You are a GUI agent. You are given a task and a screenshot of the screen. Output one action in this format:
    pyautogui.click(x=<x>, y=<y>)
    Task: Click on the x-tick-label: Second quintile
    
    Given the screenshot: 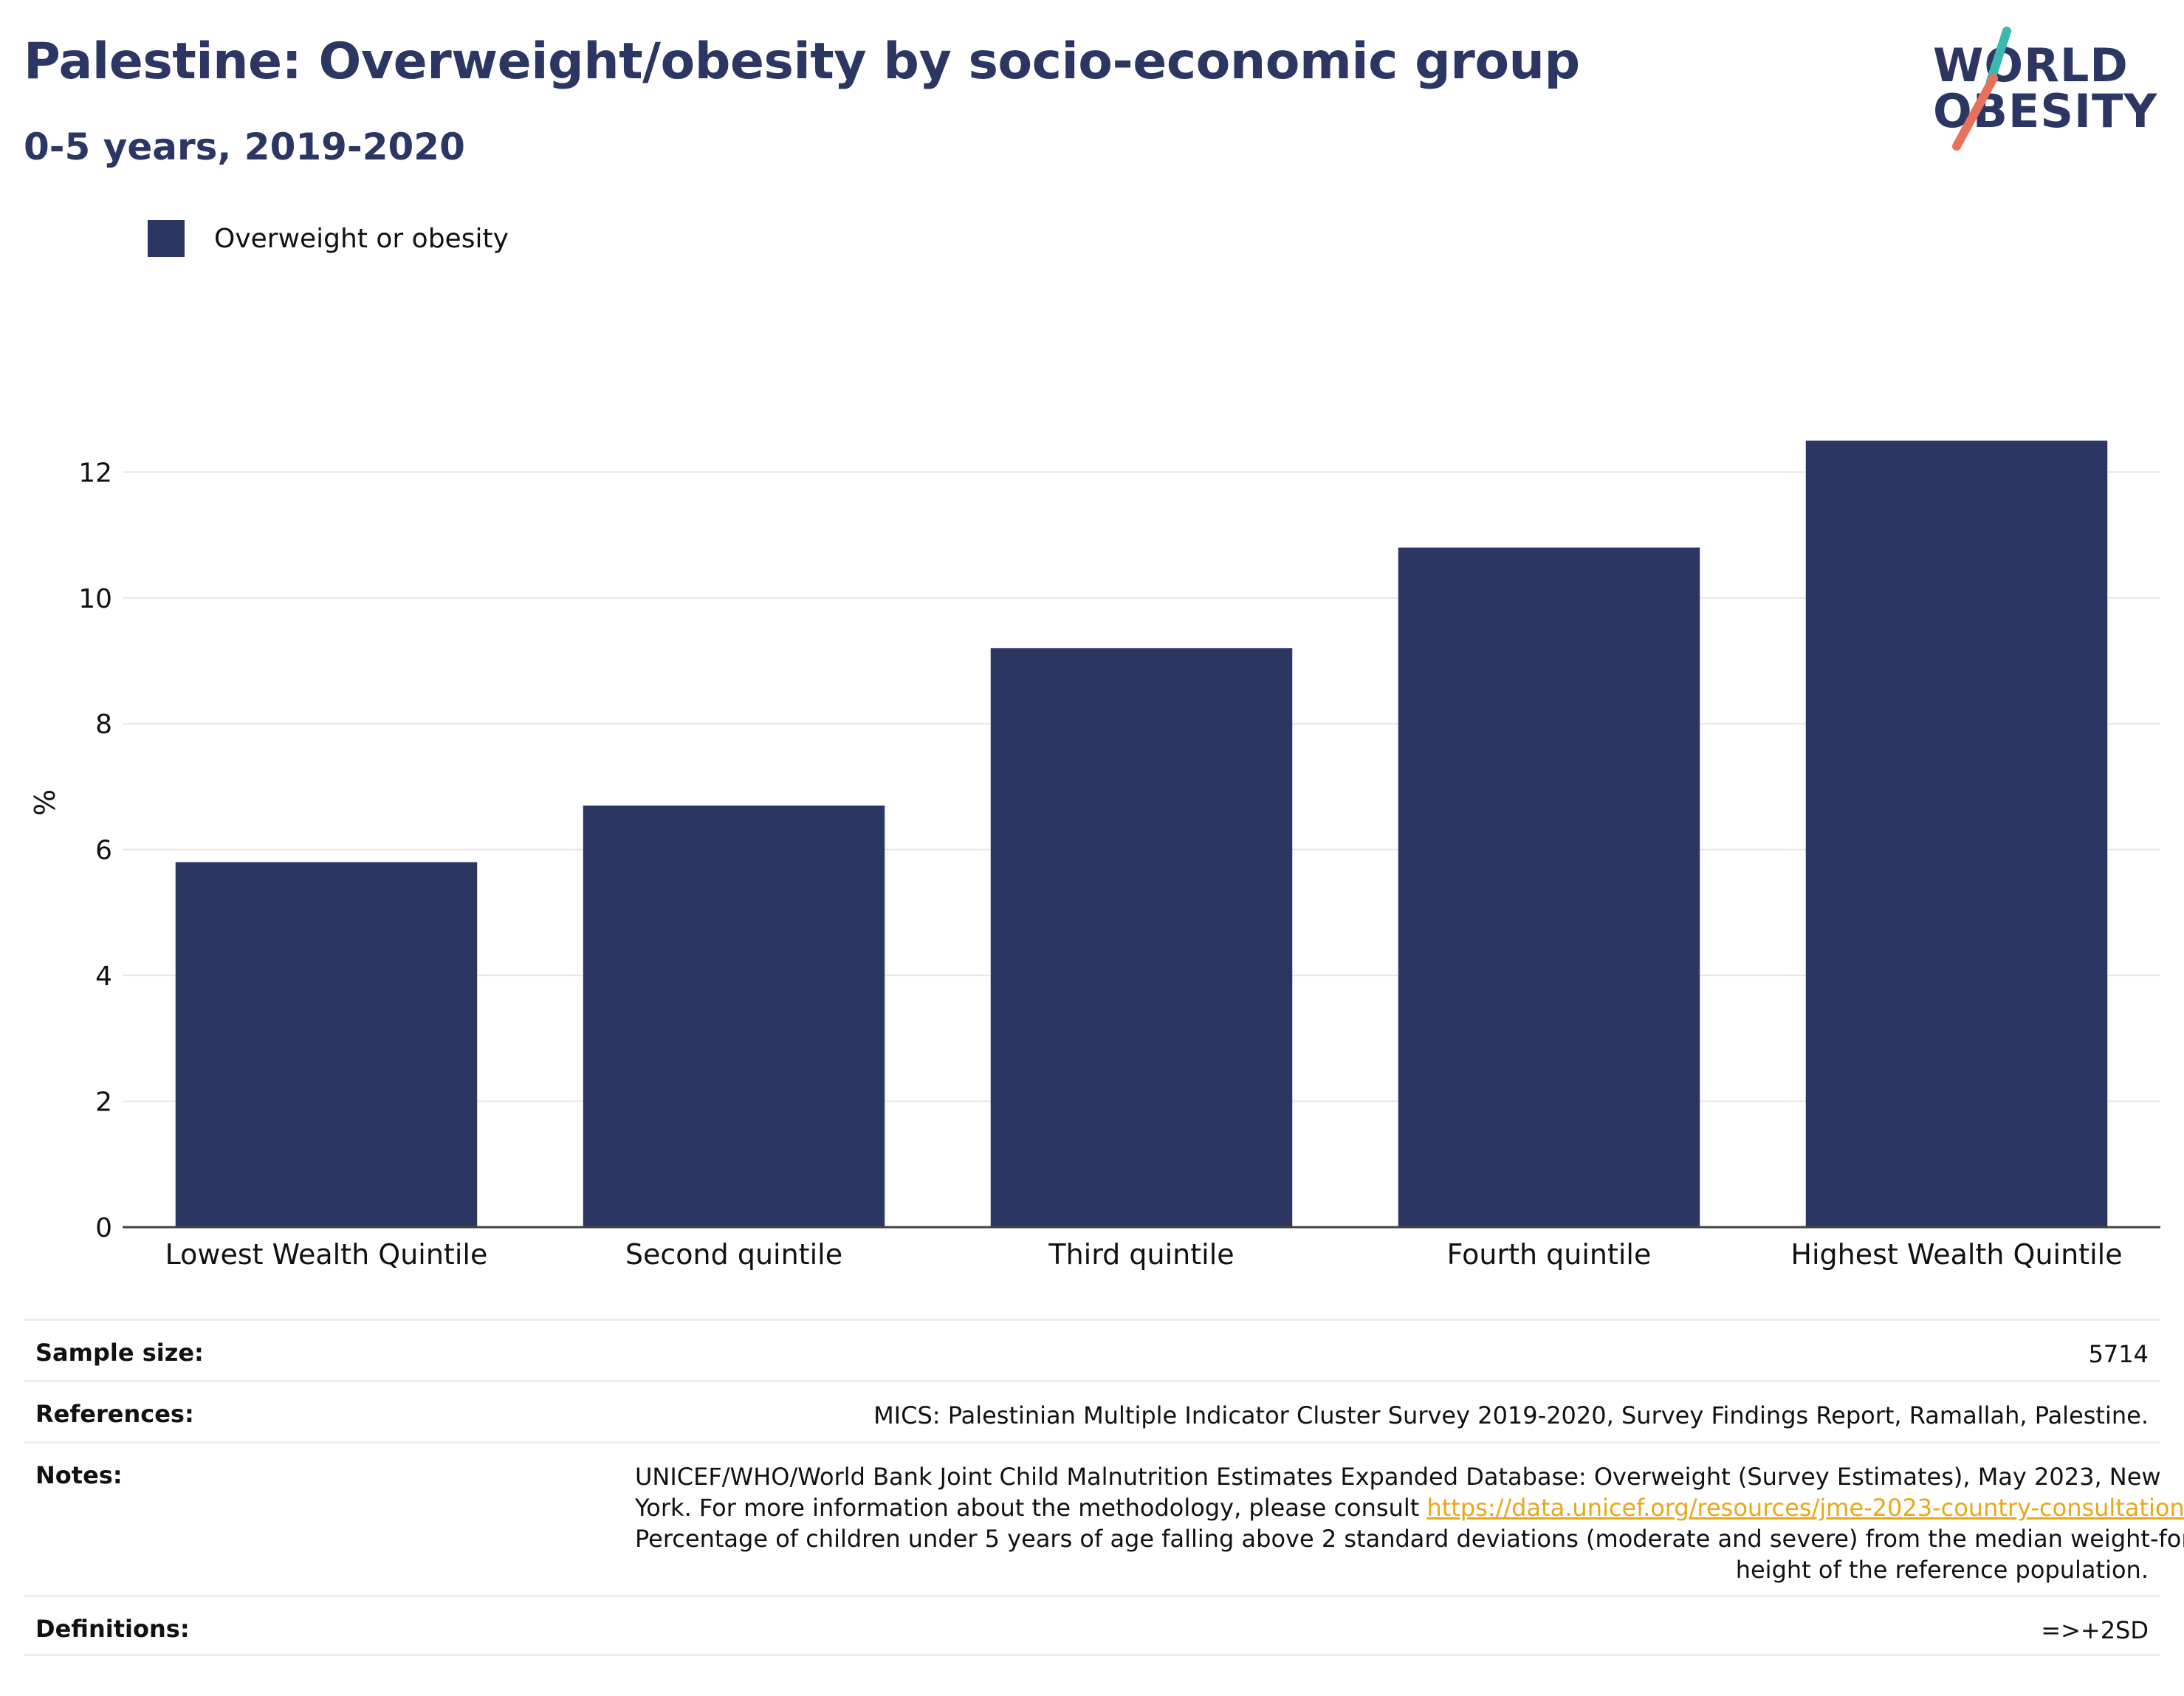 What is the action you would take?
    pyautogui.click(x=734, y=1254)
    